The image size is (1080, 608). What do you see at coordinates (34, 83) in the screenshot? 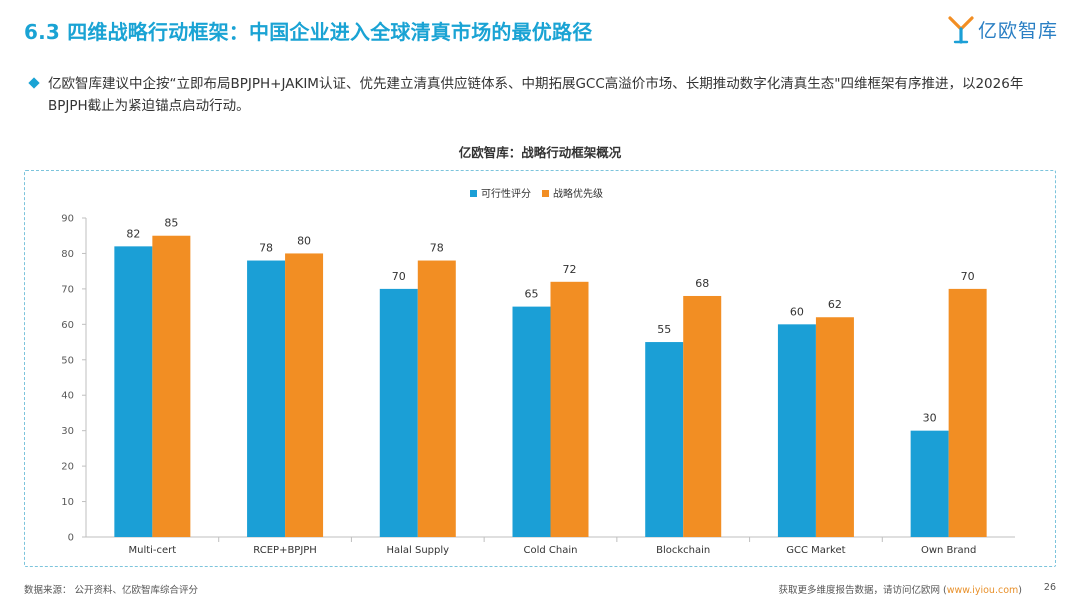
I see `diamond-bullet-icon` at bounding box center [34, 83].